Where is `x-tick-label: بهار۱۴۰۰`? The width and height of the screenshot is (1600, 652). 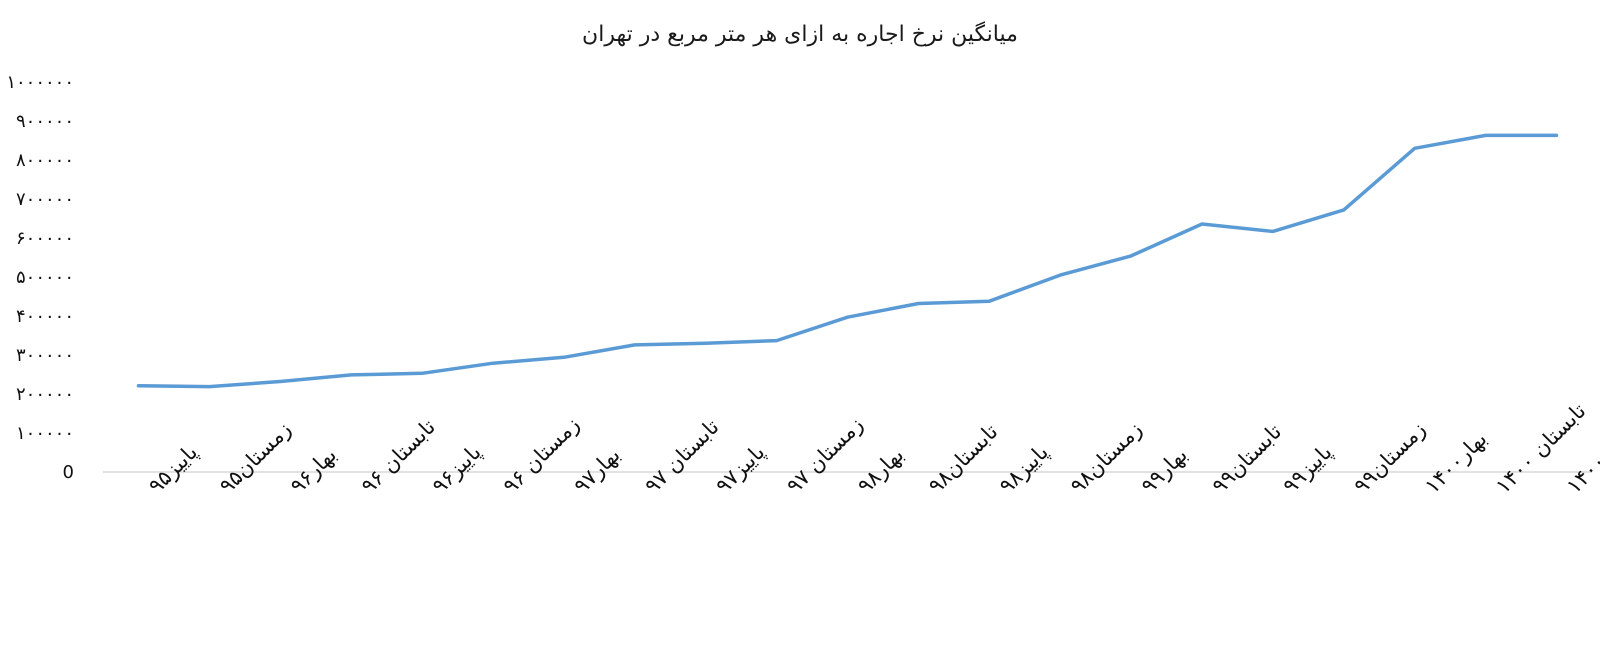
x-tick-label: بهار۱۴۰۰ is located at coordinates (1456, 463).